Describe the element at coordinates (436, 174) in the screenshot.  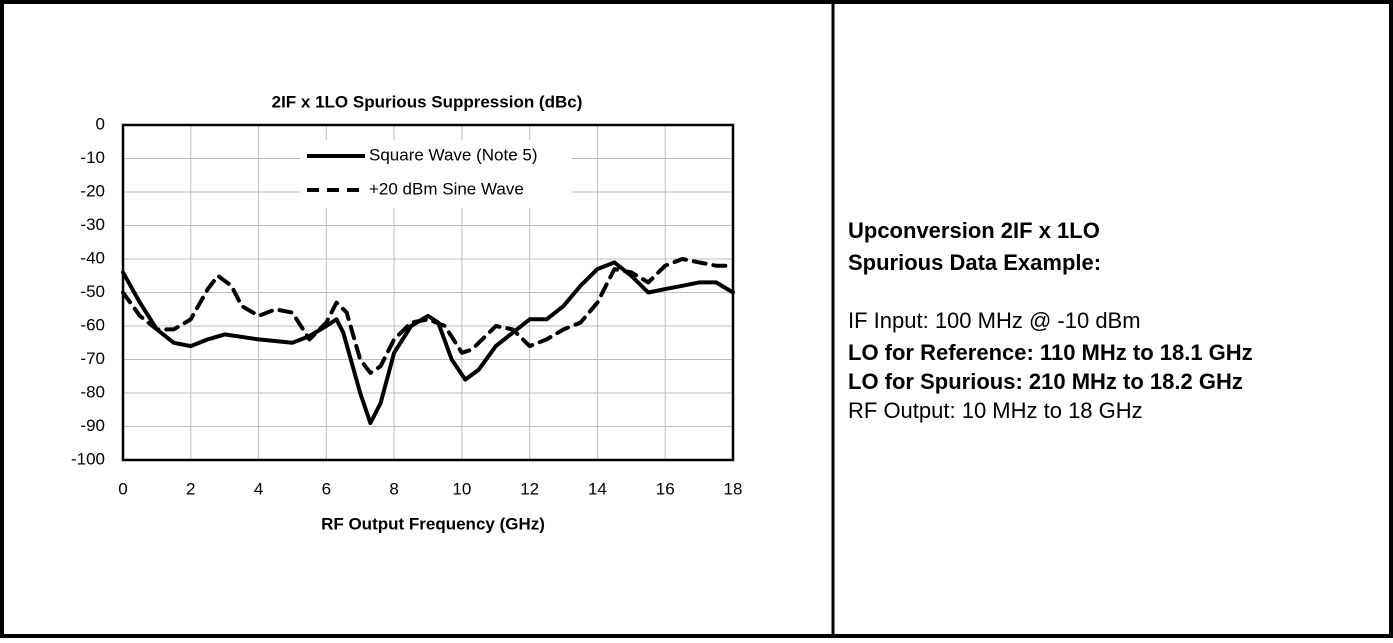
I see `legend-box` at that location.